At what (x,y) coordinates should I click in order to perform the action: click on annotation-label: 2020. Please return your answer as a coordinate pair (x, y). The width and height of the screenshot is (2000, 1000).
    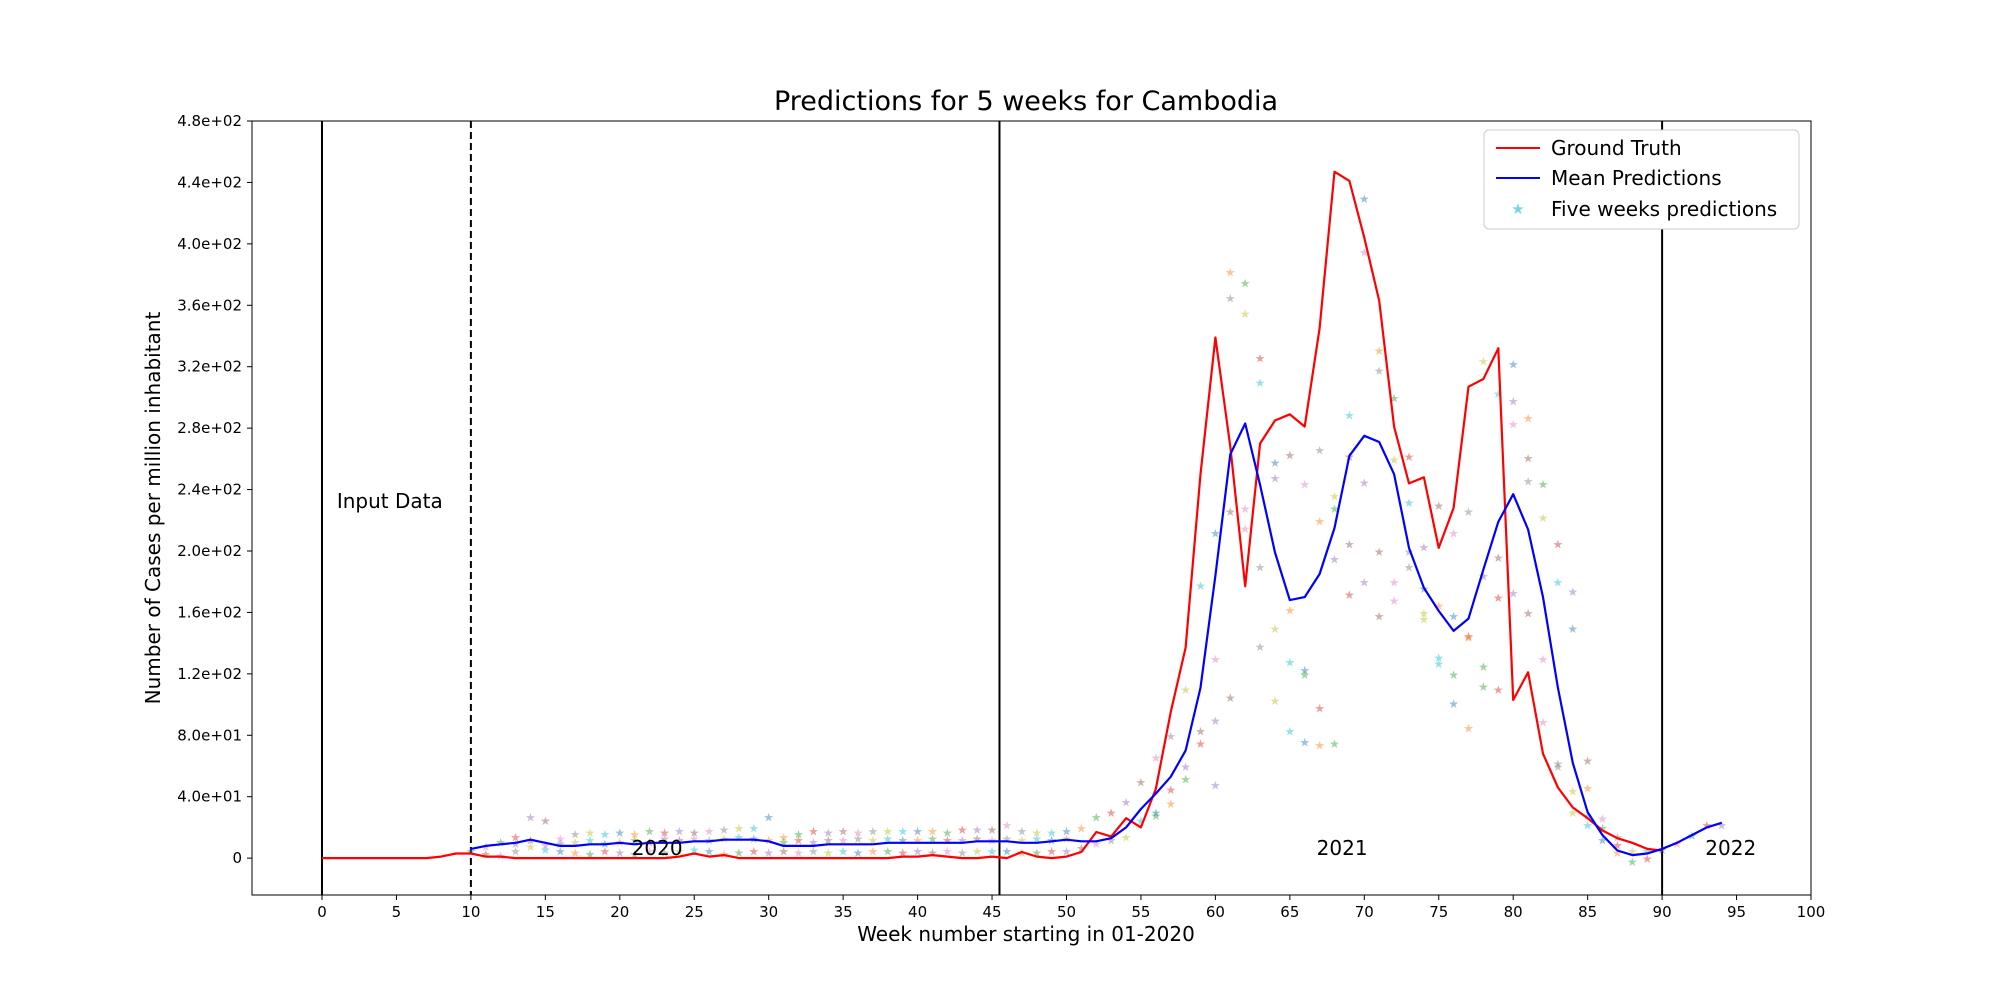
    Looking at the image, I should click on (657, 848).